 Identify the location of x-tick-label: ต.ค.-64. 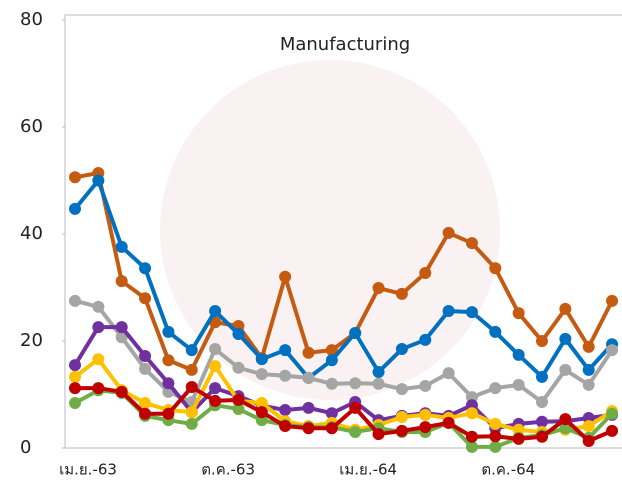
(508, 470).